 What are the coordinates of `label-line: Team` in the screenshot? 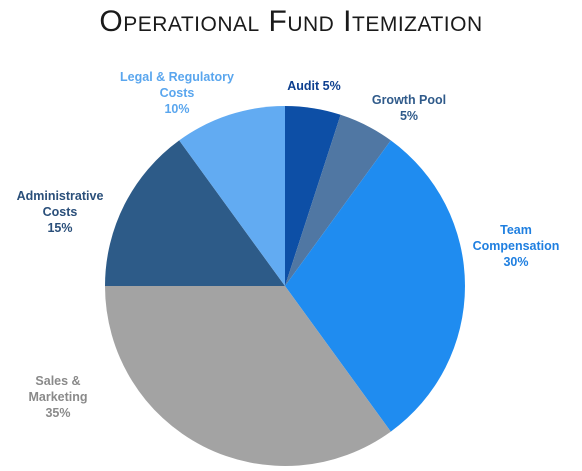 It's located at (516, 230).